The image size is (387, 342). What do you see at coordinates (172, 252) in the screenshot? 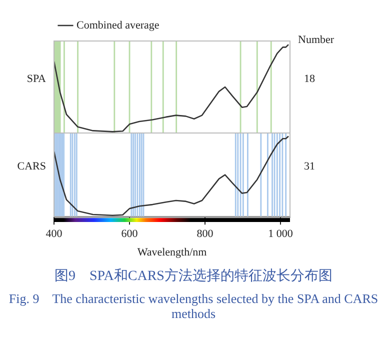
I see `x-axis-title: Wavelength/nm` at bounding box center [172, 252].